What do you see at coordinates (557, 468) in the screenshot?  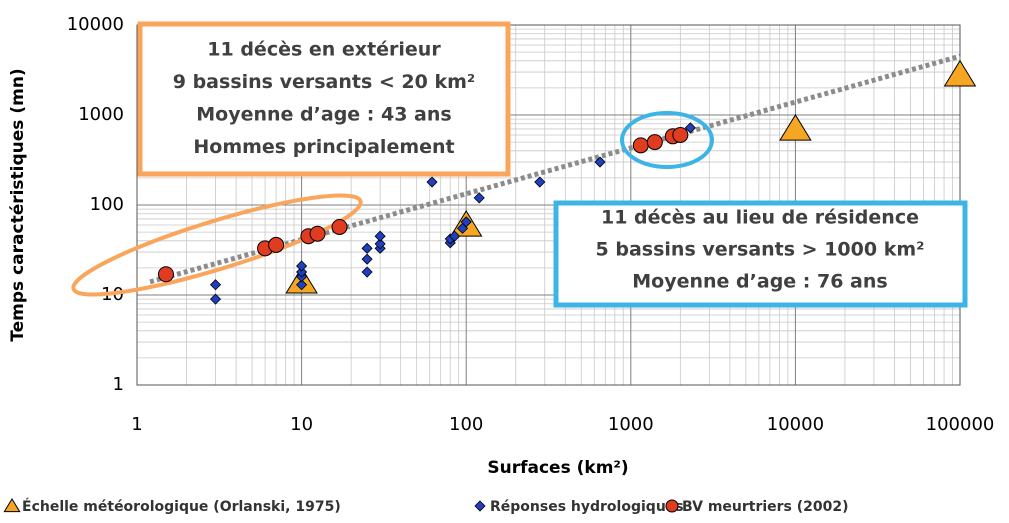 I see `x-axis-label: Surfaces (km²)` at bounding box center [557, 468].